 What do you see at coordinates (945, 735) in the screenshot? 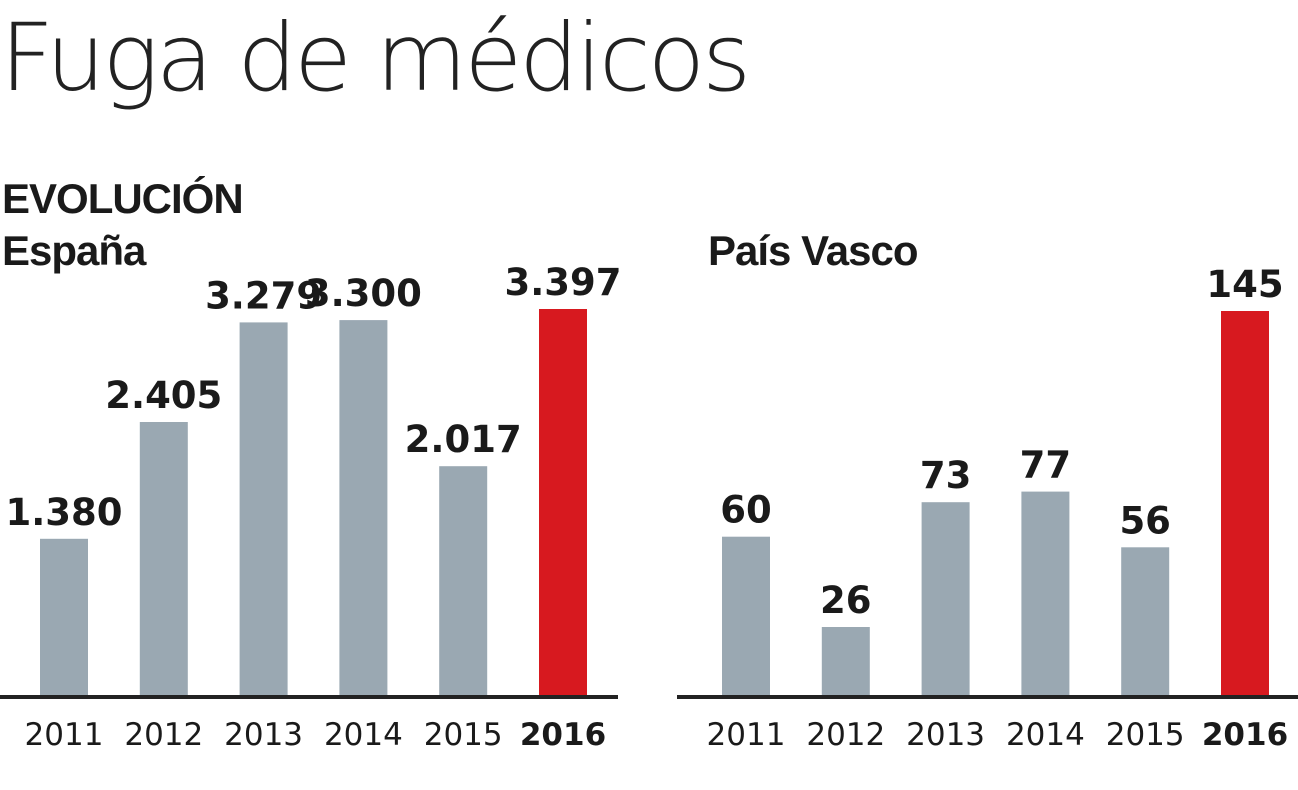
I see `x-tick-label-pais-vasco-2013: 2013` at bounding box center [945, 735].